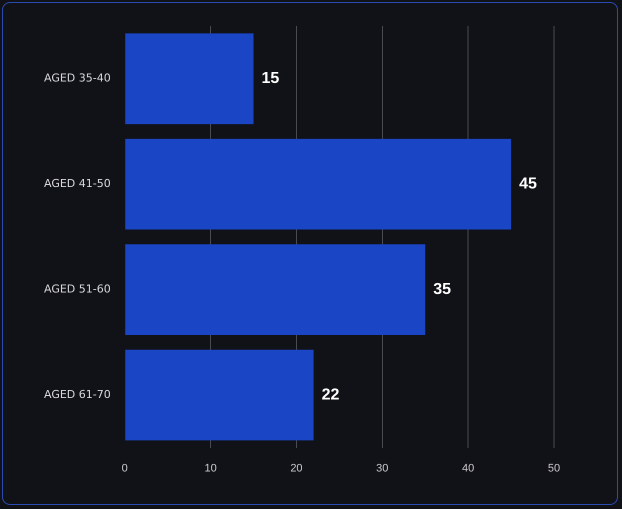  Describe the element at coordinates (77, 289) in the screenshot. I see `y-tick-label: AGED 51-60` at that location.